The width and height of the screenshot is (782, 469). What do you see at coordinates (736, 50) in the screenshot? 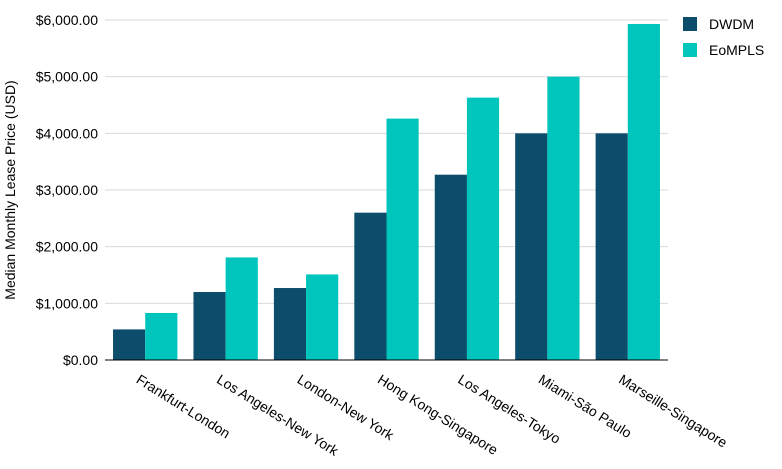
I see `legend-label: EoMPLS` at bounding box center [736, 50].